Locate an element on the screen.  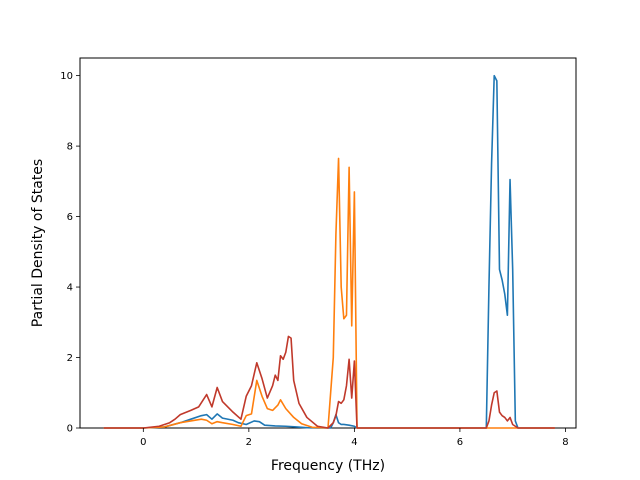
y-tick-label: 6 is located at coordinates (70, 217).